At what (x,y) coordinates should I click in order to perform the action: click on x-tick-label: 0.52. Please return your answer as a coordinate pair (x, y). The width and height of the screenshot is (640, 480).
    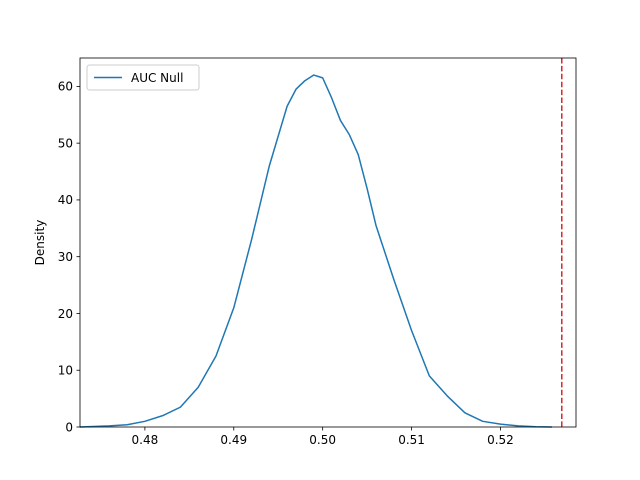
    Looking at the image, I should click on (500, 440).